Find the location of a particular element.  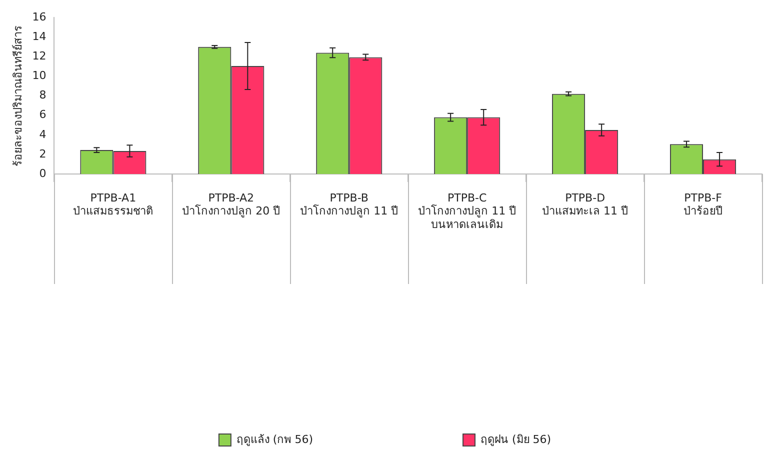

x-tick-label: PTPB-B ป่าโกงกางปลูก 11 ปี is located at coordinates (349, 204).